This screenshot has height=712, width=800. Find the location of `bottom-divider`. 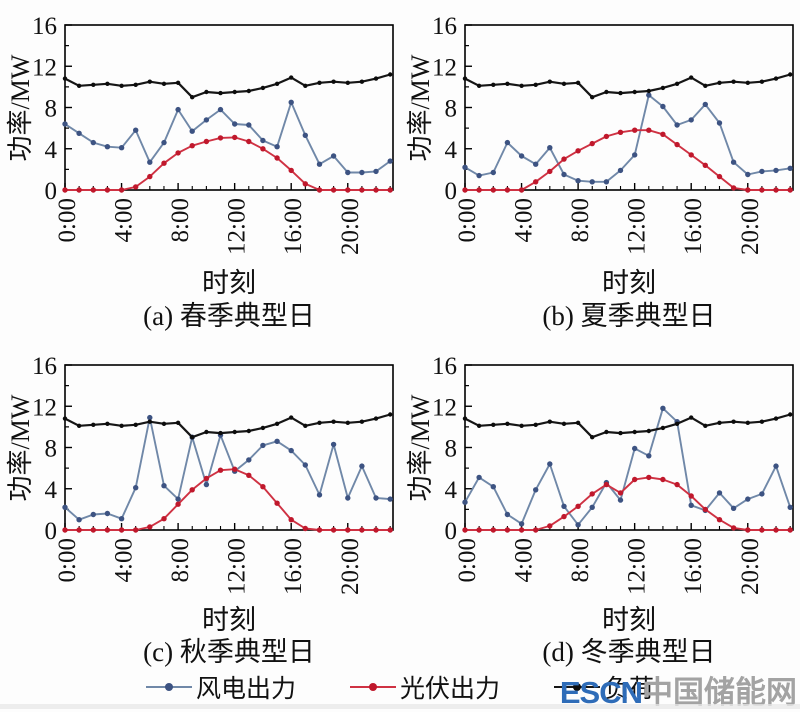

bottom-divider is located at coordinates (400, 706).